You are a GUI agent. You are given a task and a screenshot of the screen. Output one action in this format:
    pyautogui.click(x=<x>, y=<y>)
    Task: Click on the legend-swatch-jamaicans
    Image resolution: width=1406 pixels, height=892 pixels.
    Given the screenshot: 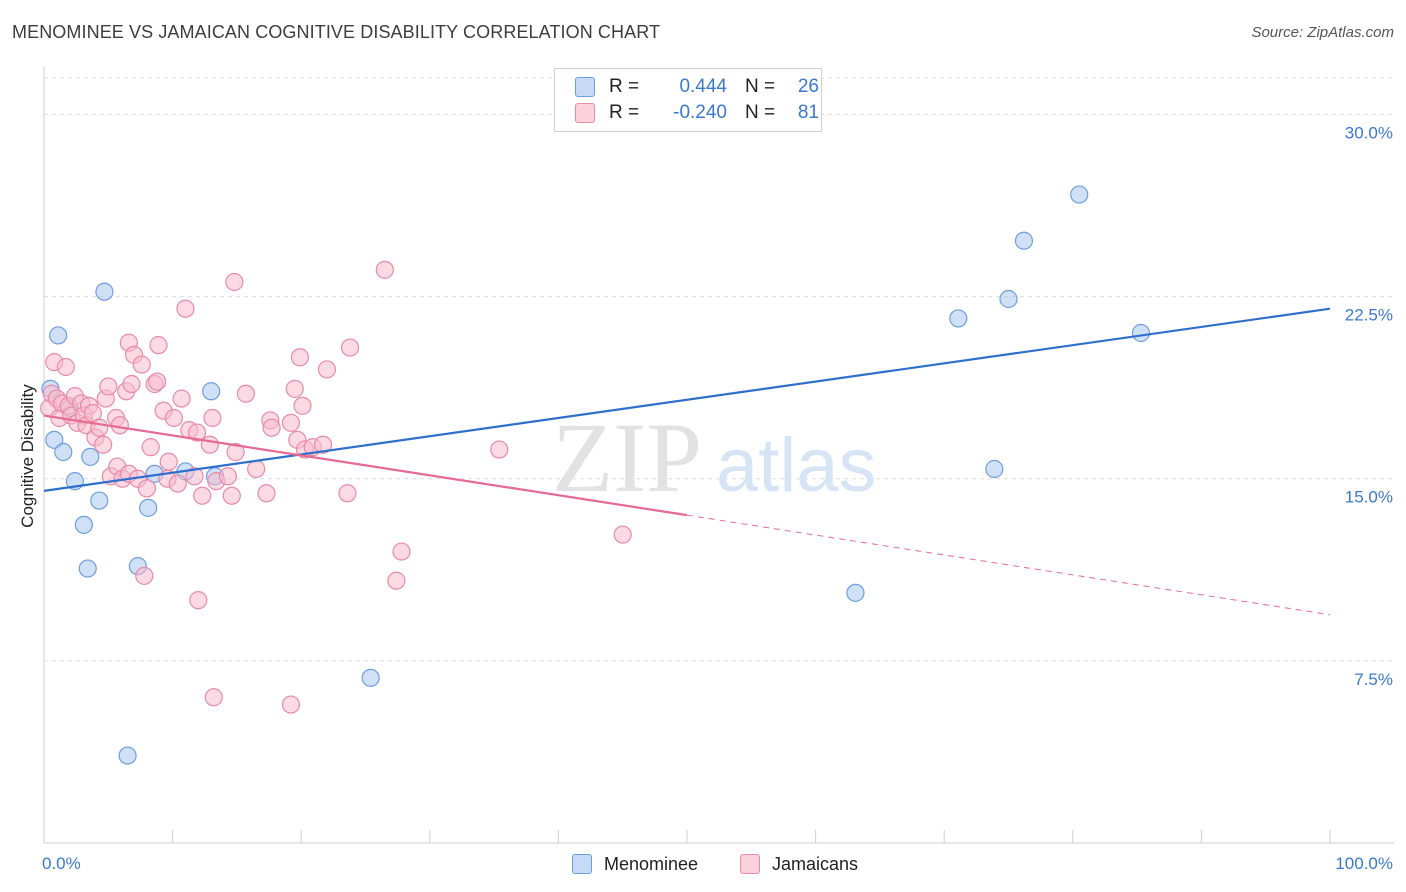 What is the action you would take?
    pyautogui.click(x=585, y=113)
    